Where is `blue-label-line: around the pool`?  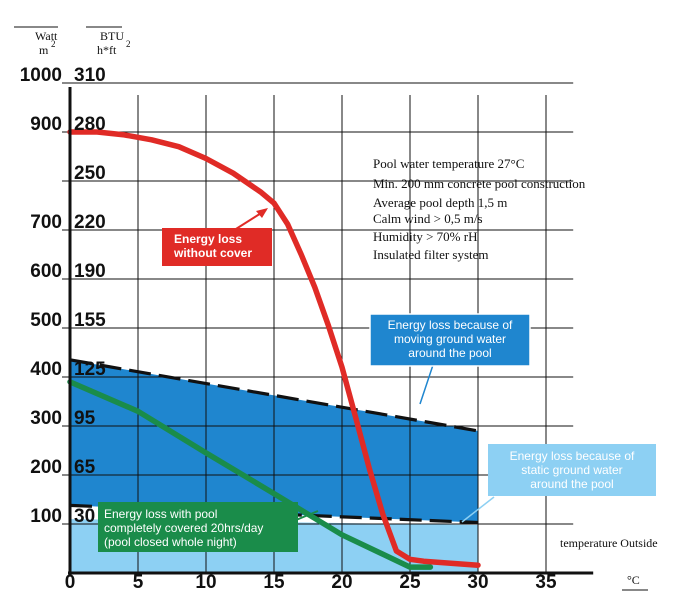 blue-label-line: around the pool is located at coordinates (449, 353).